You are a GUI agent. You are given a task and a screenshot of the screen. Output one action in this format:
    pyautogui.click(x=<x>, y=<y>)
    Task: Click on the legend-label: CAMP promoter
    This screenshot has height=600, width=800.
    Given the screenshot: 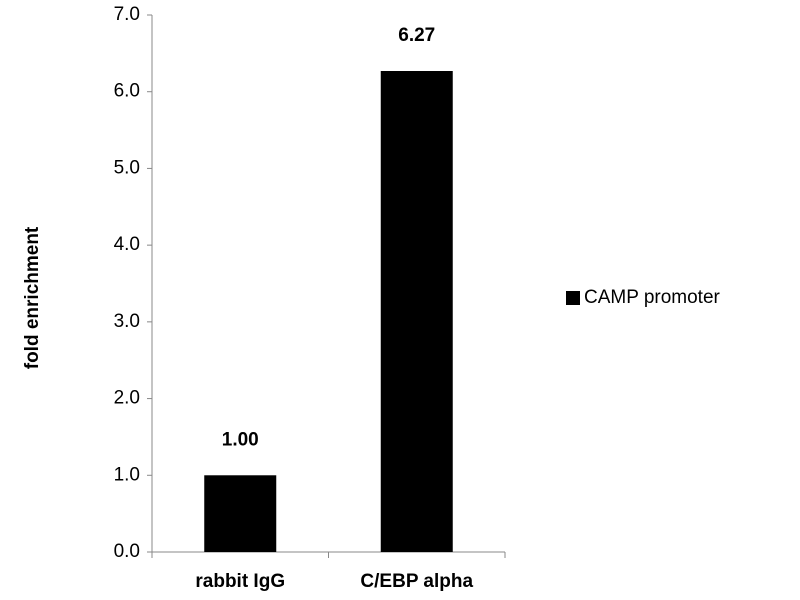 What is the action you would take?
    pyautogui.click(x=652, y=297)
    